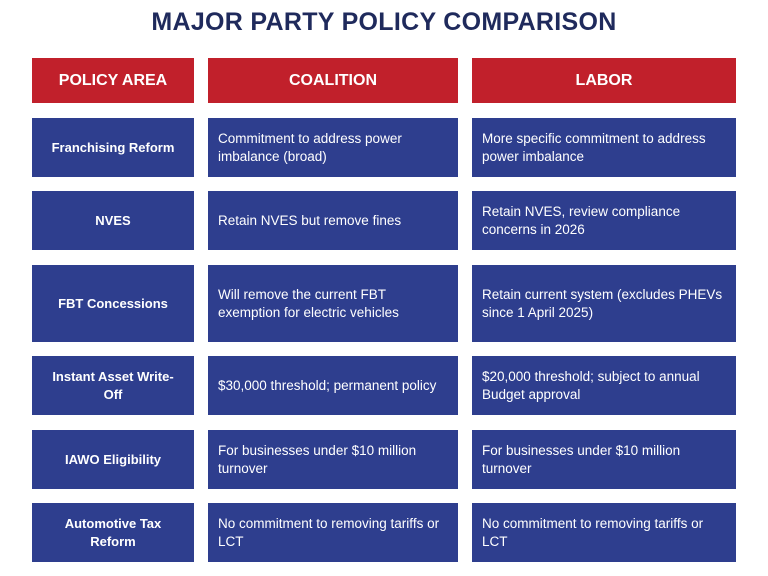  What do you see at coordinates (333, 385) in the screenshot?
I see `policy-cell: $30,000 threshold; permanent policy` at bounding box center [333, 385].